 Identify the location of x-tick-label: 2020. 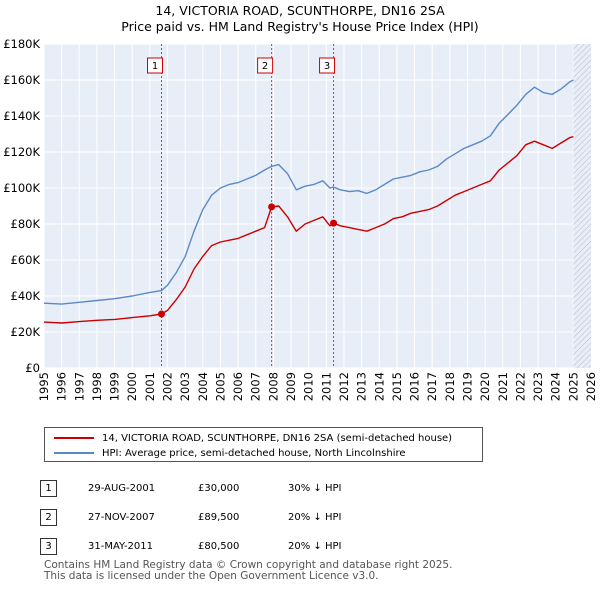
(485, 386).